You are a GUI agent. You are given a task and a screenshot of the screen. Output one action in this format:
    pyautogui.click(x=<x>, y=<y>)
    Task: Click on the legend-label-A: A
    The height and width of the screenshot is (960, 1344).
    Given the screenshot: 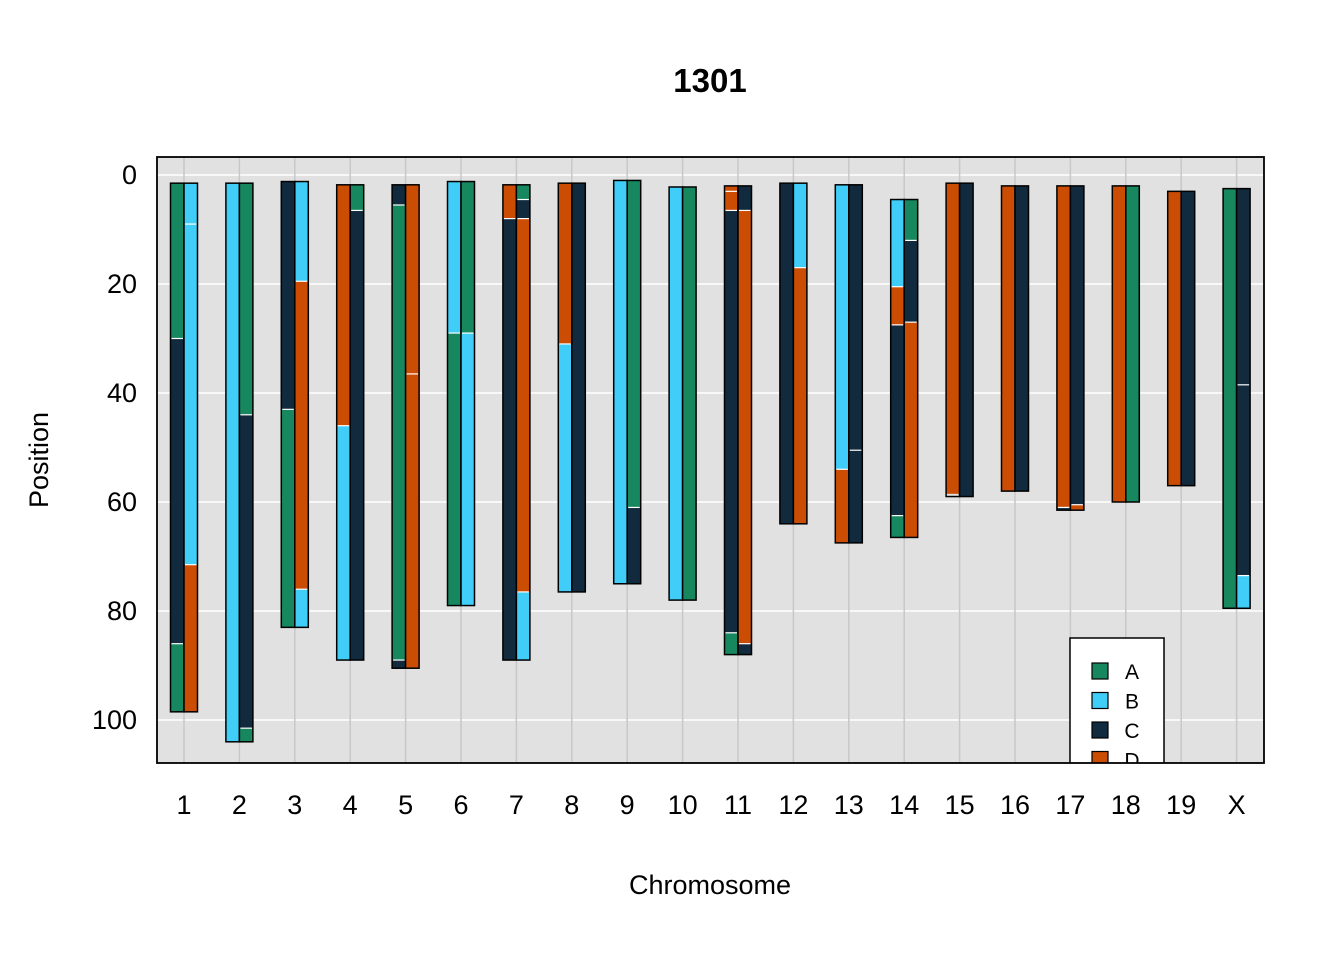 What is the action you would take?
    pyautogui.click(x=1132, y=672)
    